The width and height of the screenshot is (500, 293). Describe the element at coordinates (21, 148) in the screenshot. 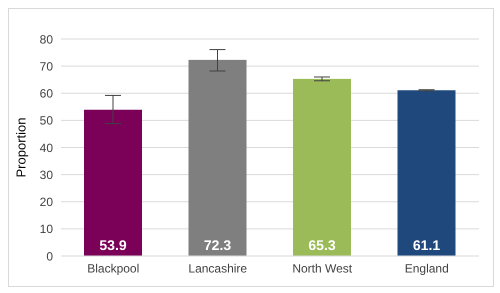

I see `y-axis-title: Proportion` at that location.